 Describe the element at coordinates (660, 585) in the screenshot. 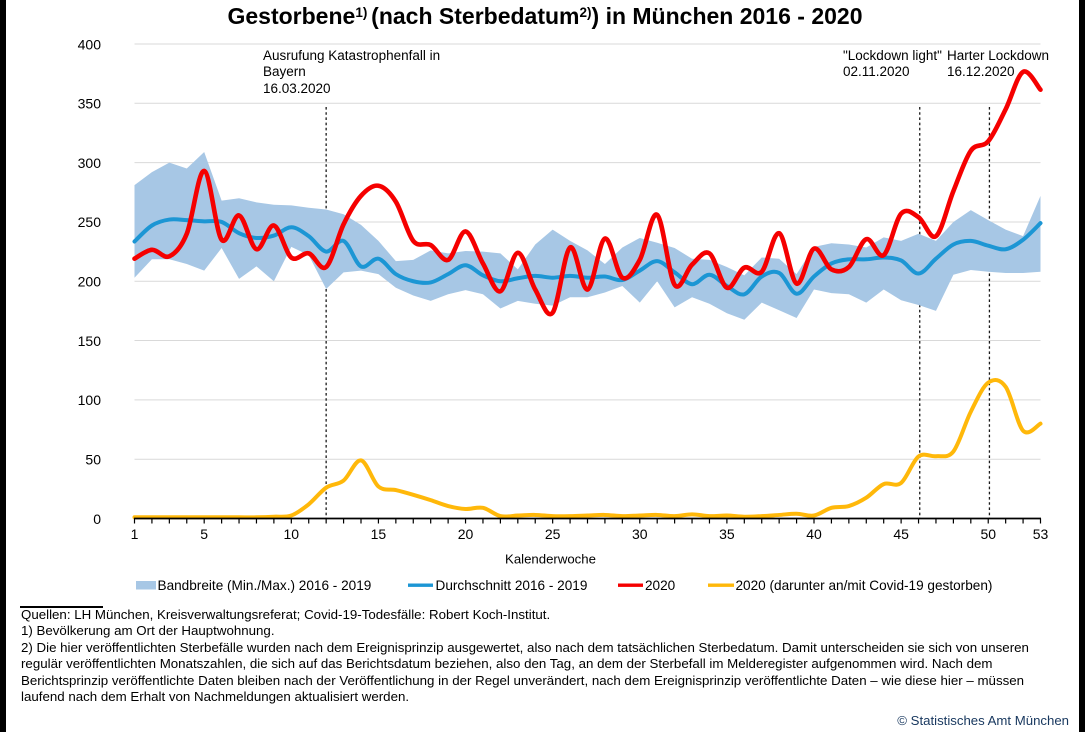

I see `svg-text: 2020` at that location.